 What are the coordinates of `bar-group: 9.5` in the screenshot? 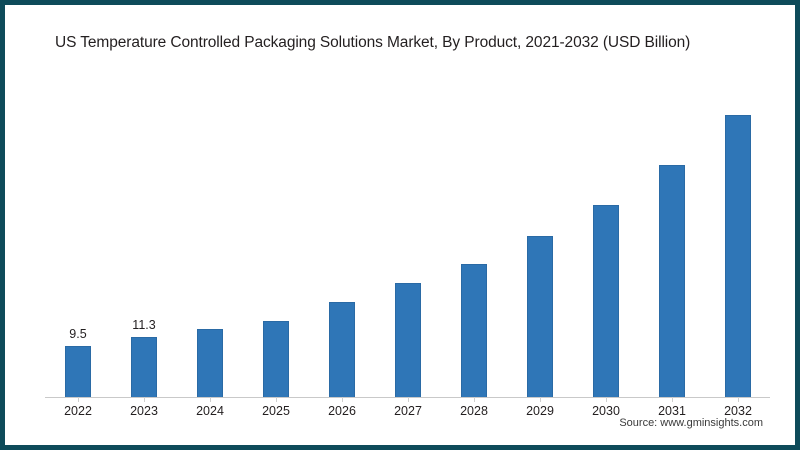 It's located at (78, 241).